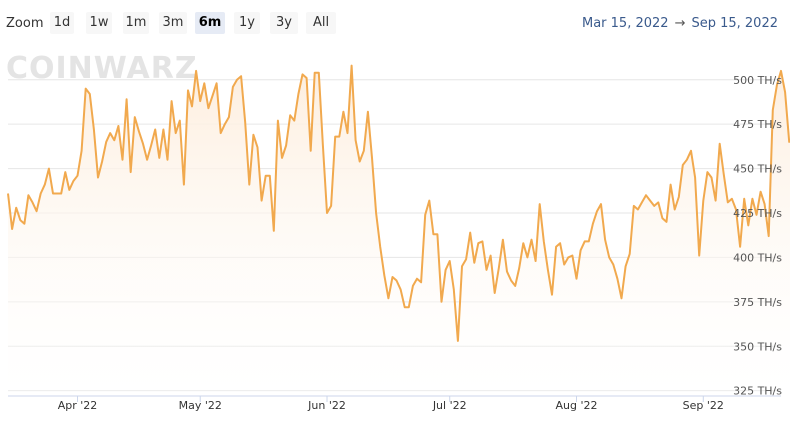 This screenshot has height=437, width=790. What do you see at coordinates (757, 124) in the screenshot?
I see `y-tick-label: 475 TH/s` at bounding box center [757, 124].